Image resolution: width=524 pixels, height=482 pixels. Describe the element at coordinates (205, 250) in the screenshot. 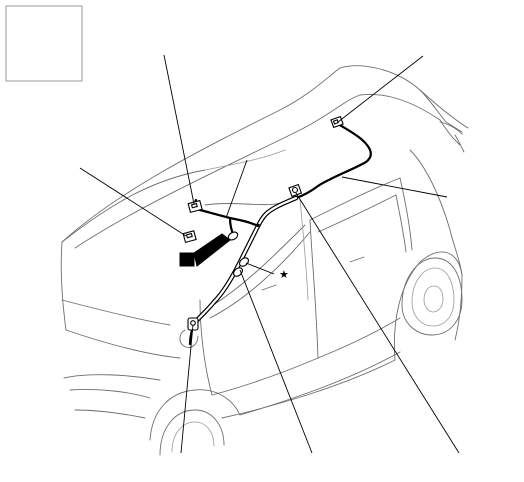

I see `view-direction-indicator` at that location.